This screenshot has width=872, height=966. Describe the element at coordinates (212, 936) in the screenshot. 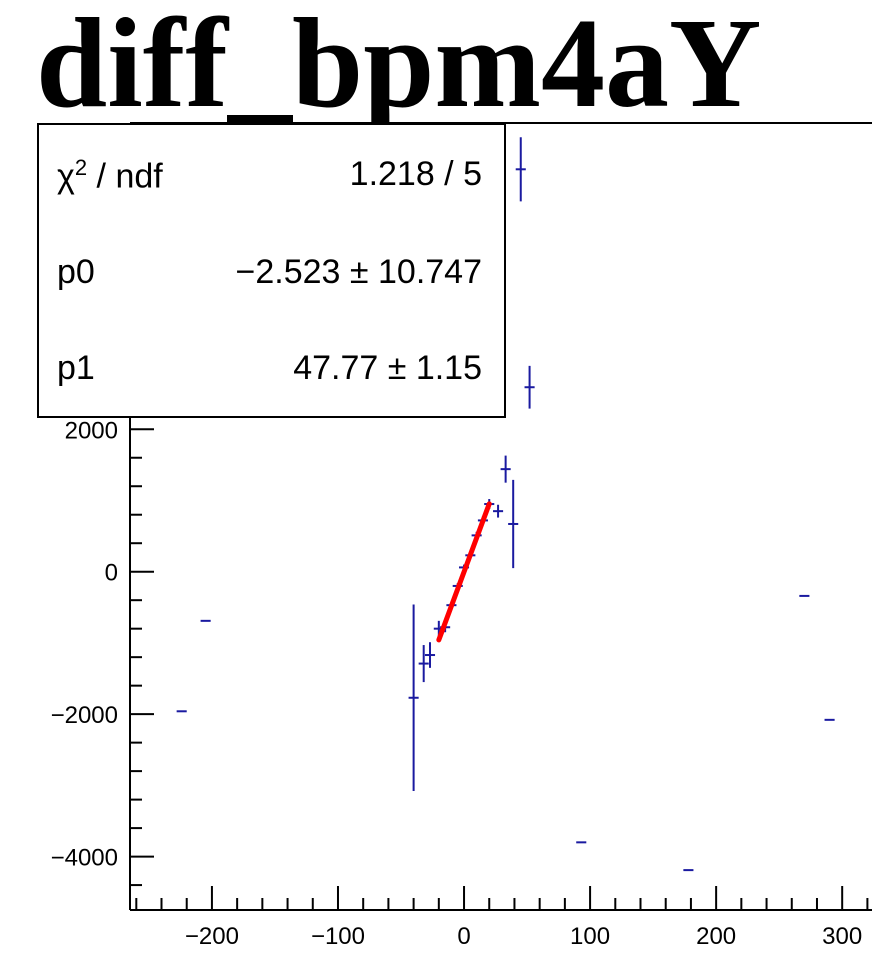

I see `x-tick-label: −200` at that location.